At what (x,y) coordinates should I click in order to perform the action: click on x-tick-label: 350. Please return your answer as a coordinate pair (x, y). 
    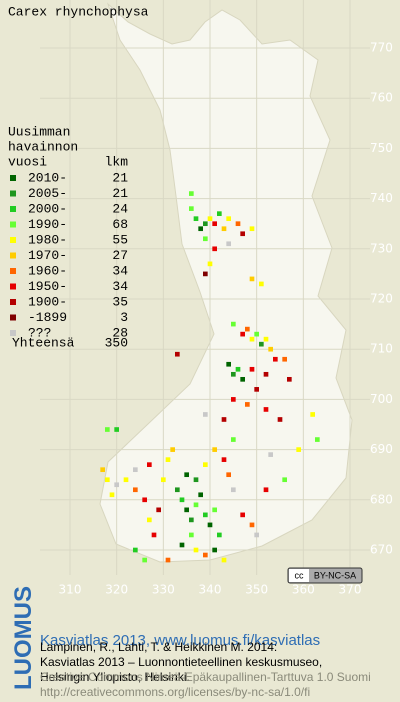
    Looking at the image, I should click on (256, 590).